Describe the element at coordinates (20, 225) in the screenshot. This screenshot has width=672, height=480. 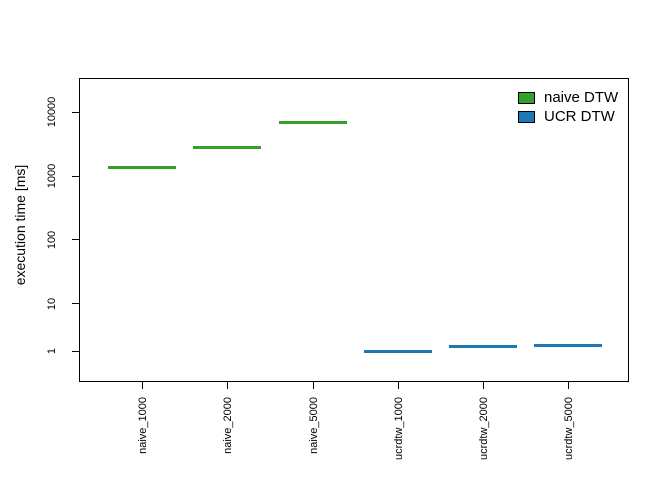
I see `y-axis-title: execution time [ms]` at that location.